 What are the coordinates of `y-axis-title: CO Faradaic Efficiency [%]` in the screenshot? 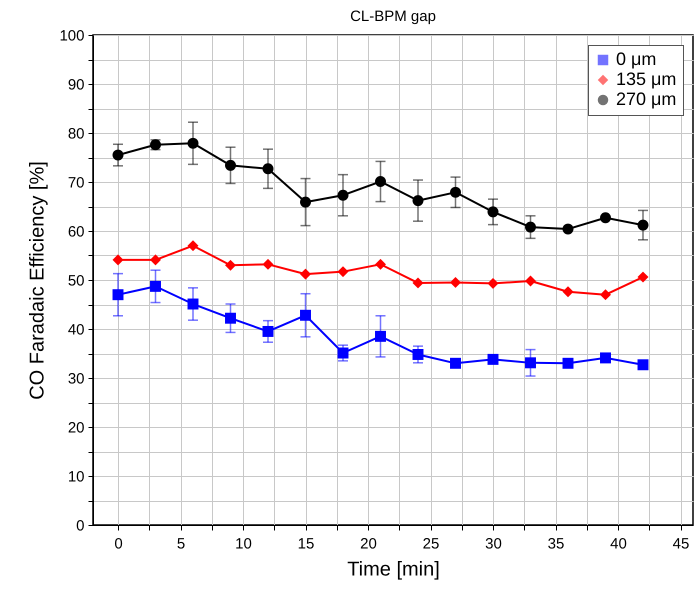 It's located at (37, 280).